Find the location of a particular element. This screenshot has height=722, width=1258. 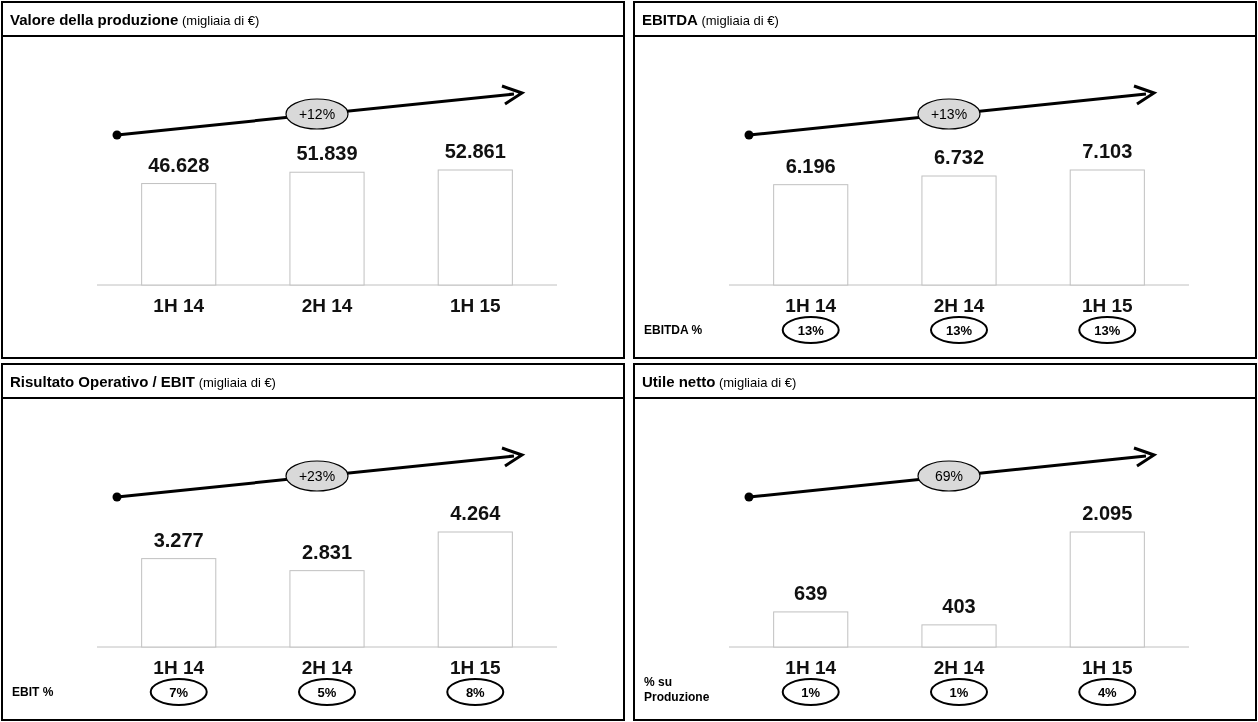

chart-title: Risultato Operativo / EBIT is located at coordinates (103, 381).